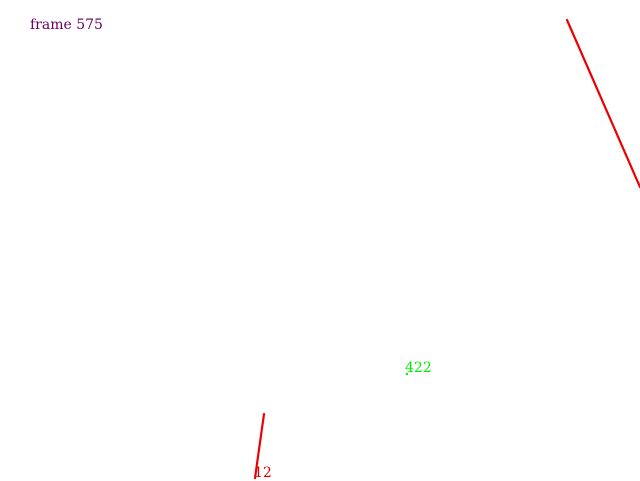 The height and width of the screenshot is (481, 640). I want to click on frame-label: frame 575, so click(66, 25).